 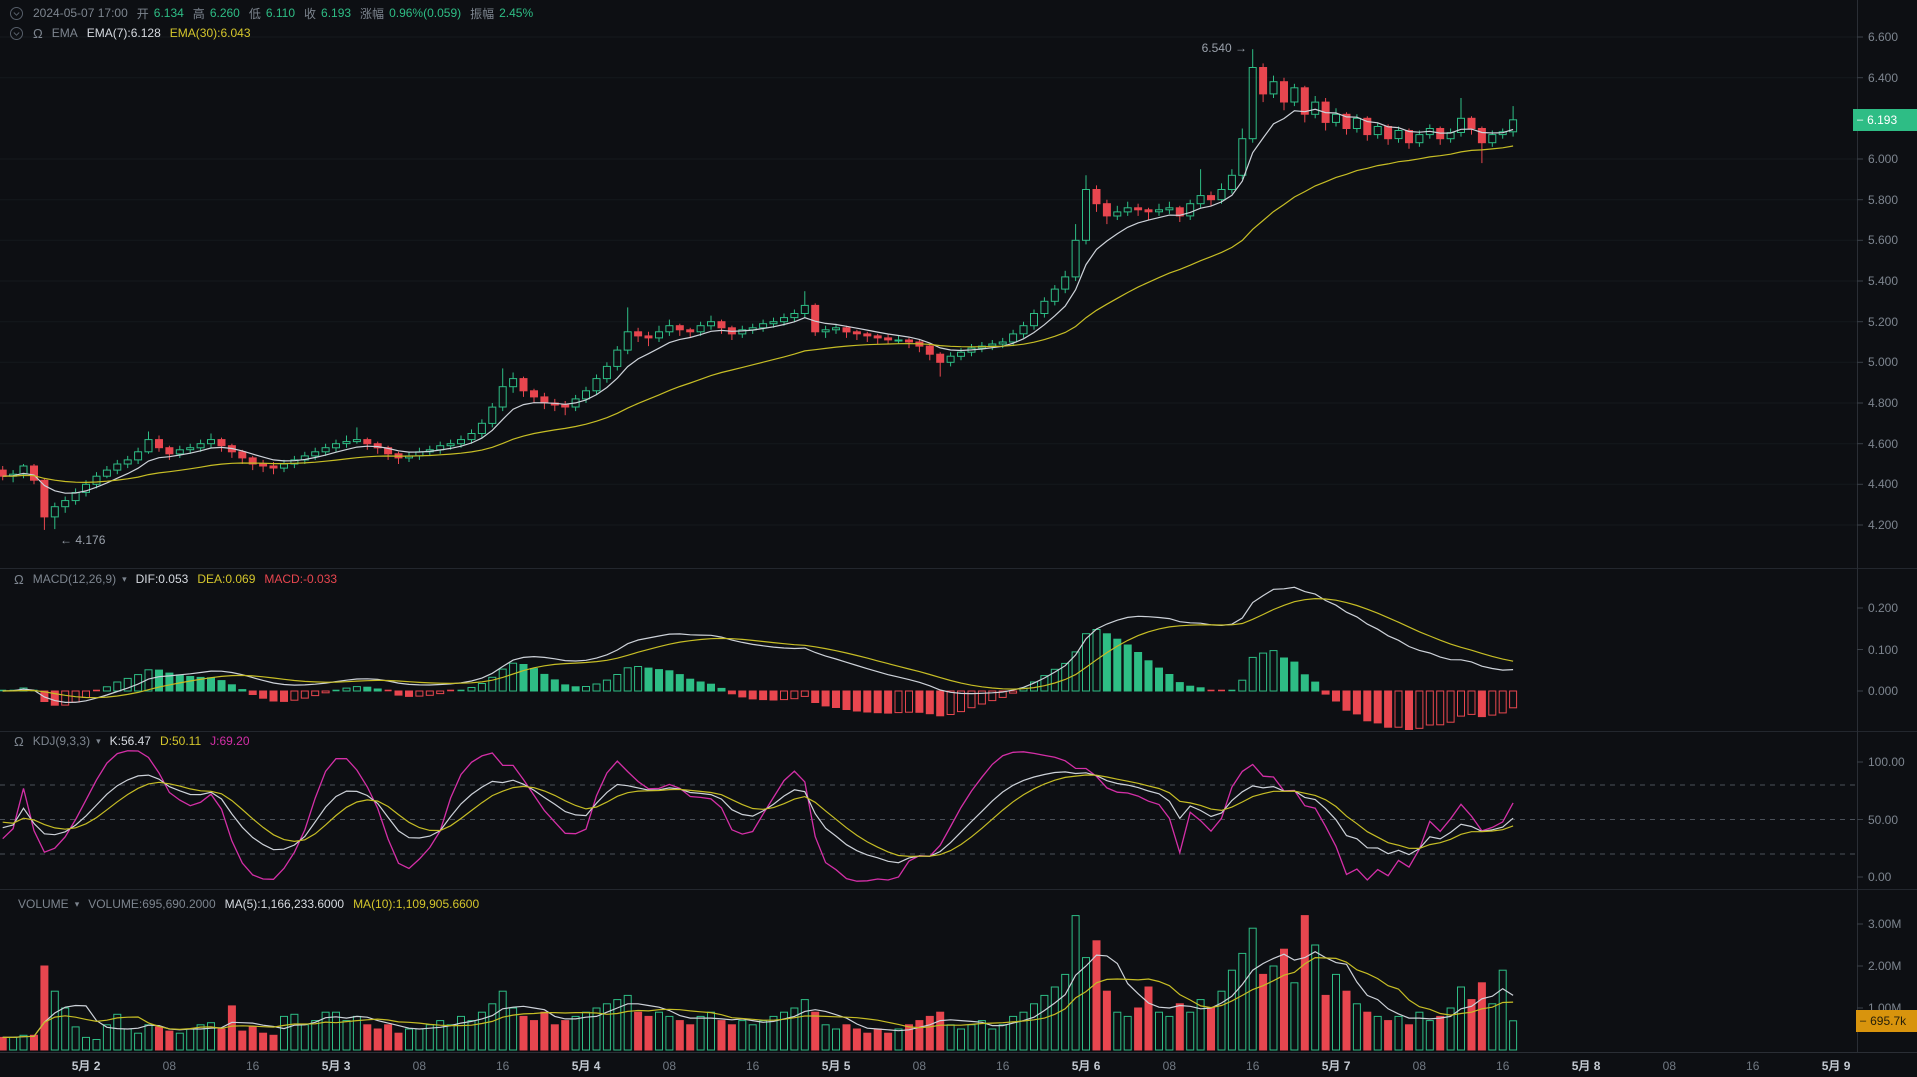 I want to click on macd-tick-label: 0.000, so click(x=1883, y=691).